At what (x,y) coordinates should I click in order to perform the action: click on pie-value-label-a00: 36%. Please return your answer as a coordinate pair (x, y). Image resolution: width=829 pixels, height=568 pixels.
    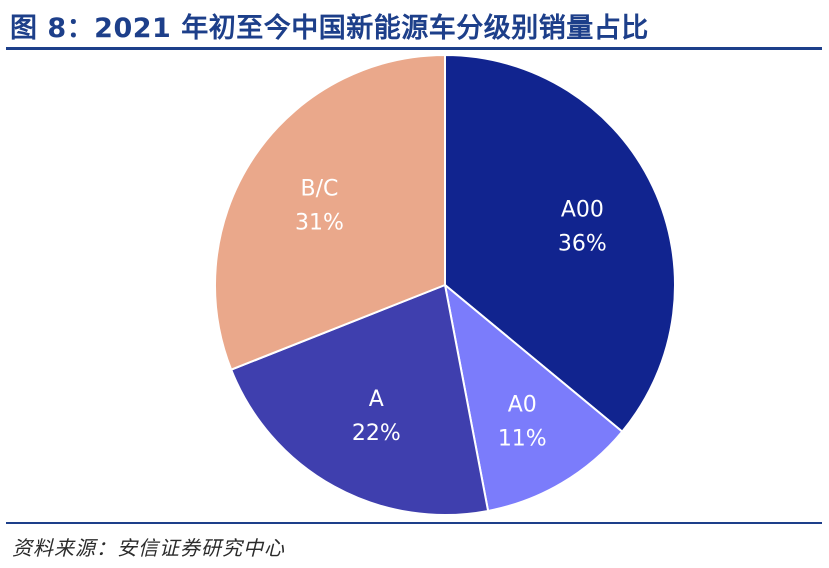
    Looking at the image, I should click on (582, 243).